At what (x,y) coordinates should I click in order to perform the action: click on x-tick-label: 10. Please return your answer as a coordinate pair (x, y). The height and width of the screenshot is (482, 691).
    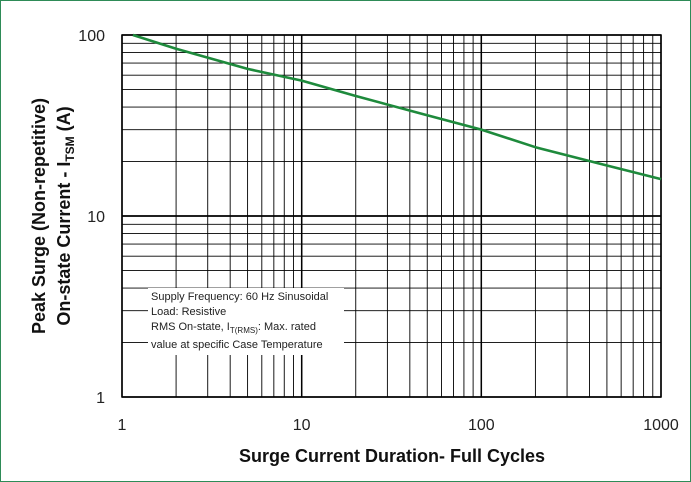
    Looking at the image, I should click on (302, 425).